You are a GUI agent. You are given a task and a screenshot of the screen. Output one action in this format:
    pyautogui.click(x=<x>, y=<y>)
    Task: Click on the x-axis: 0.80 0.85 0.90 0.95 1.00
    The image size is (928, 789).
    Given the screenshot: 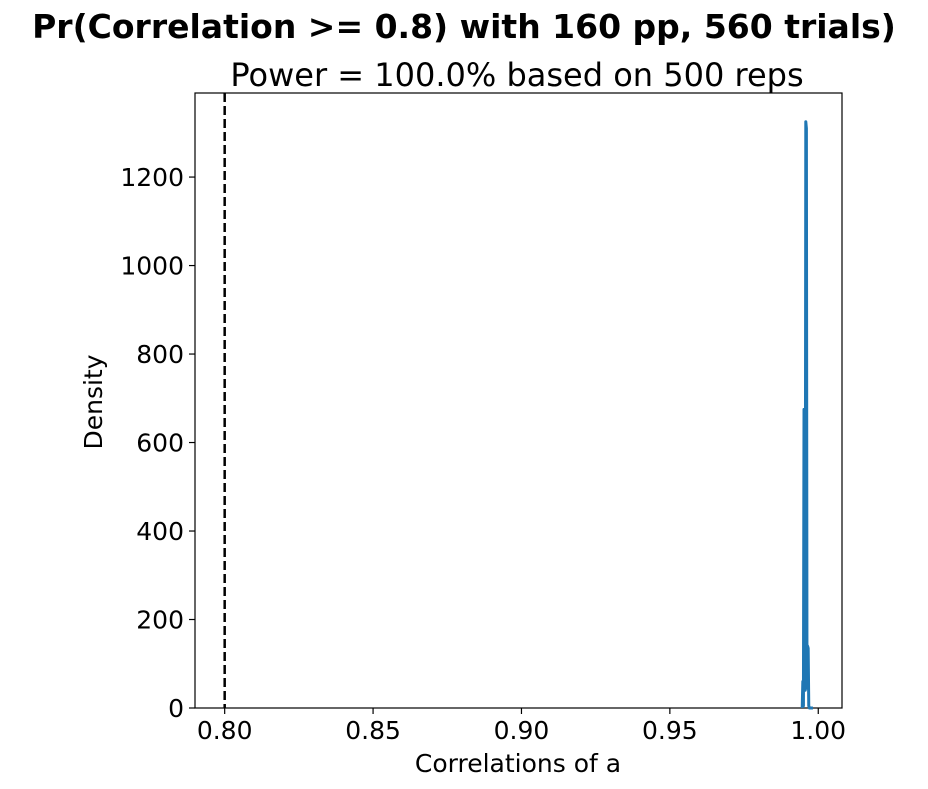 What is the action you would take?
    pyautogui.click(x=521, y=726)
    